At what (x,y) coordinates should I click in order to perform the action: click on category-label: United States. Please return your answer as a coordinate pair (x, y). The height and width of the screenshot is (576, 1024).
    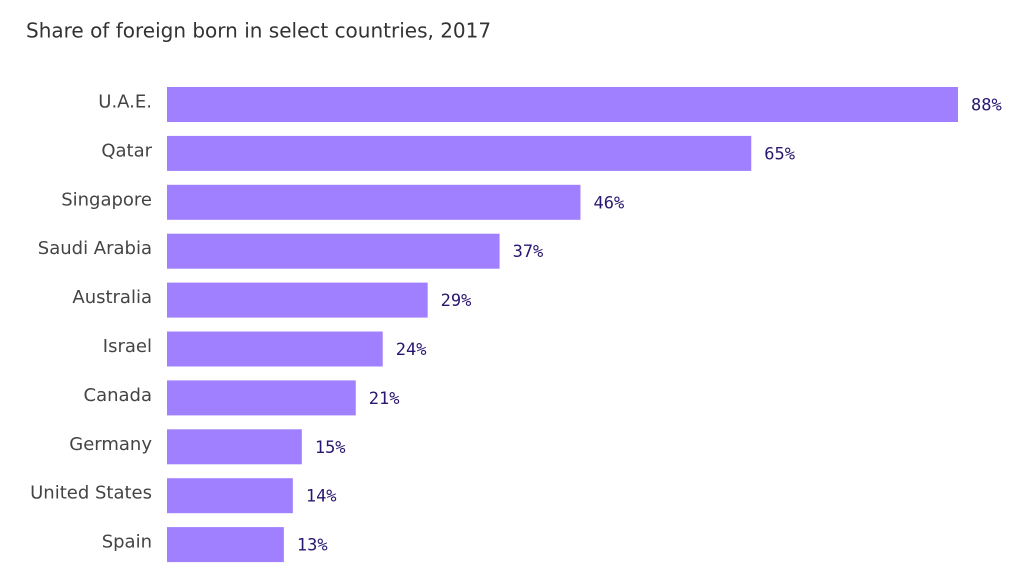
    Looking at the image, I should click on (91, 493).